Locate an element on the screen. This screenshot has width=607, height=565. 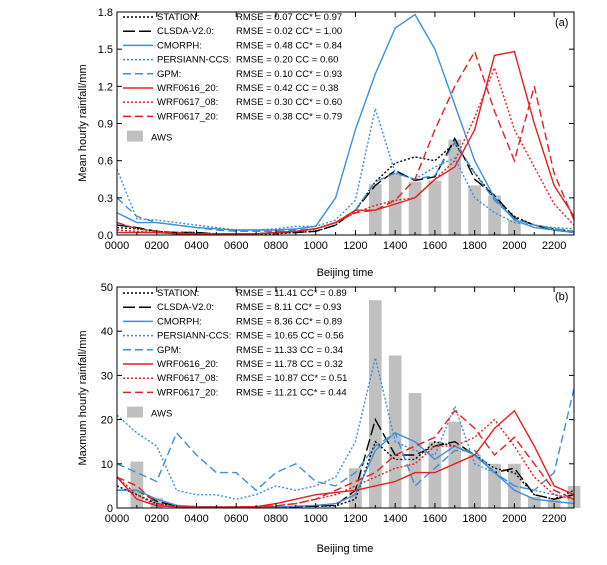
x-tick-label-b-10: 2000 is located at coordinates (514, 519).